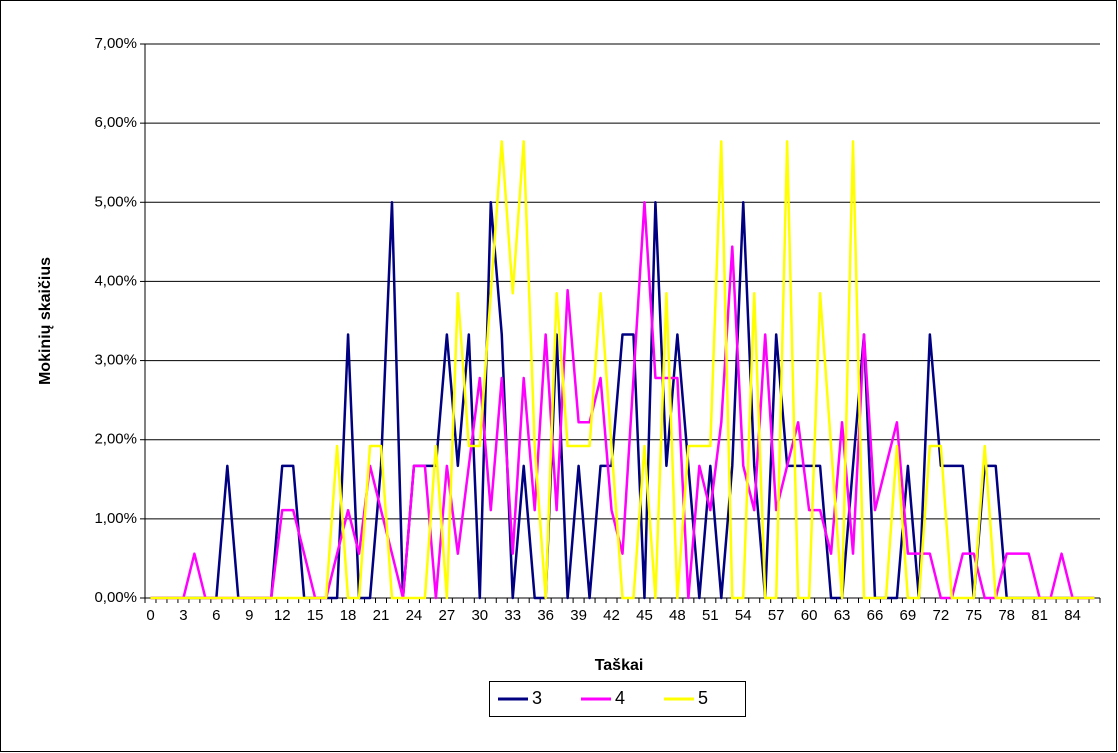 Image resolution: width=1118 pixels, height=753 pixels. What do you see at coordinates (115, 43) in the screenshot?
I see `y-tick-label: 7,00%` at bounding box center [115, 43].